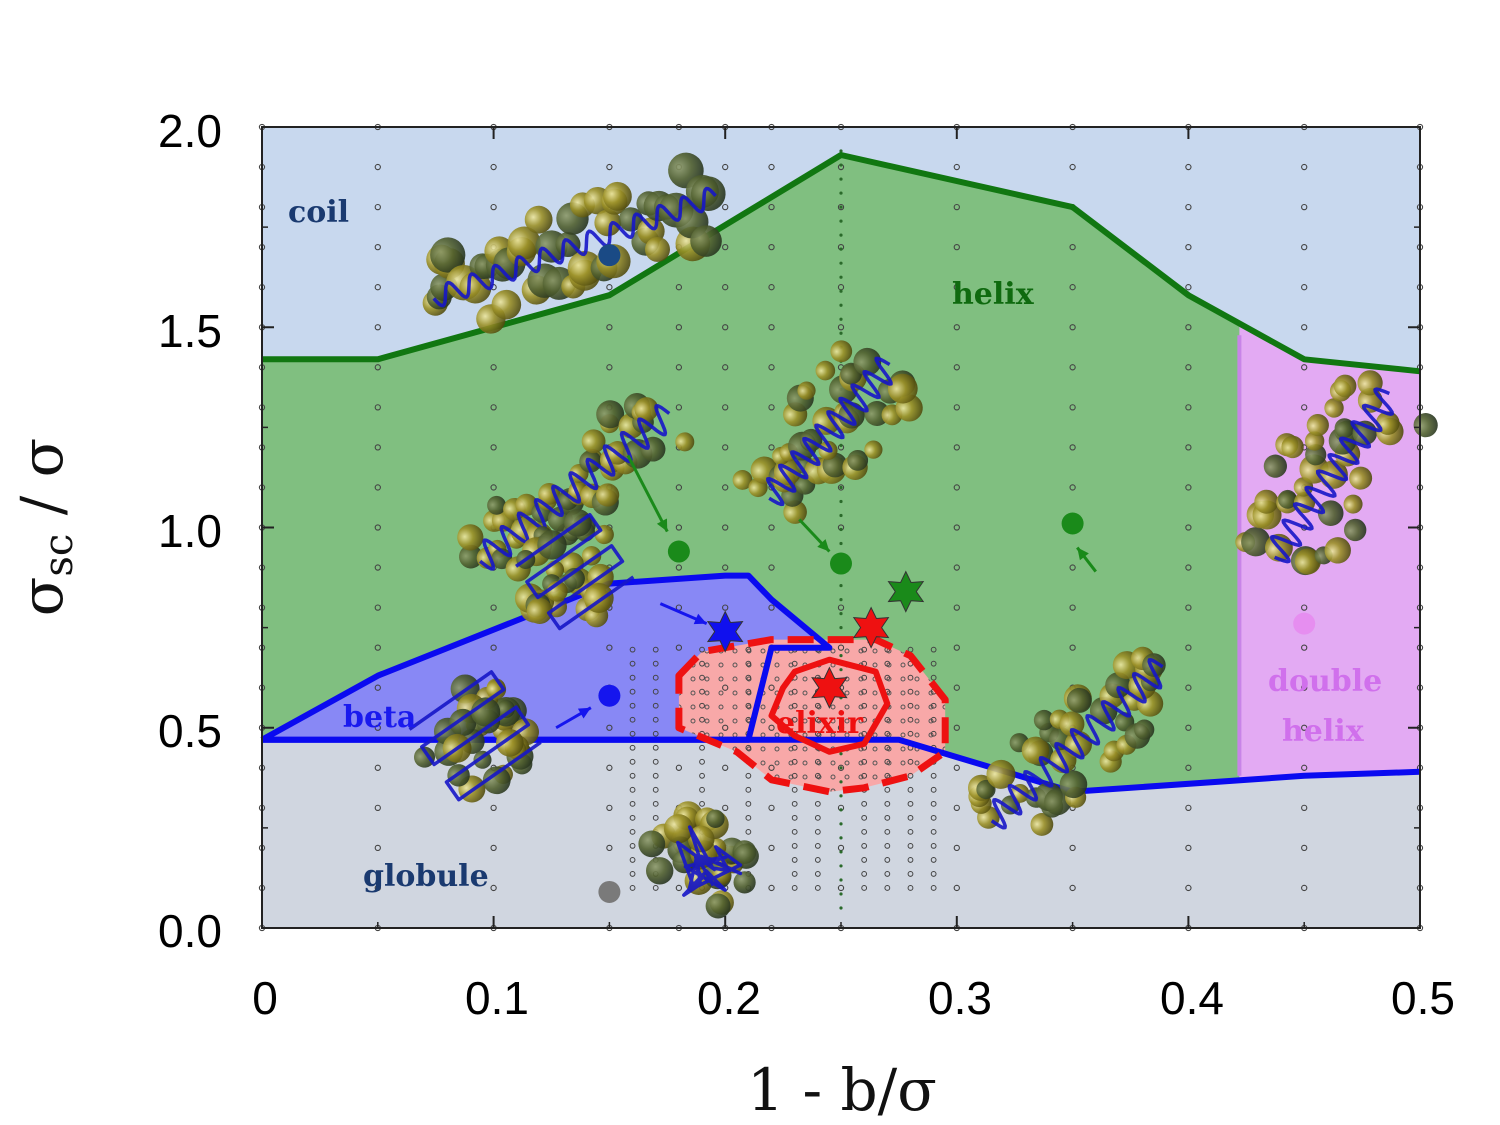 This screenshot has height=1125, width=1500. Describe the element at coordinates (842, 1090) in the screenshot. I see `x-axis-title: 1 - b/σ` at that location.